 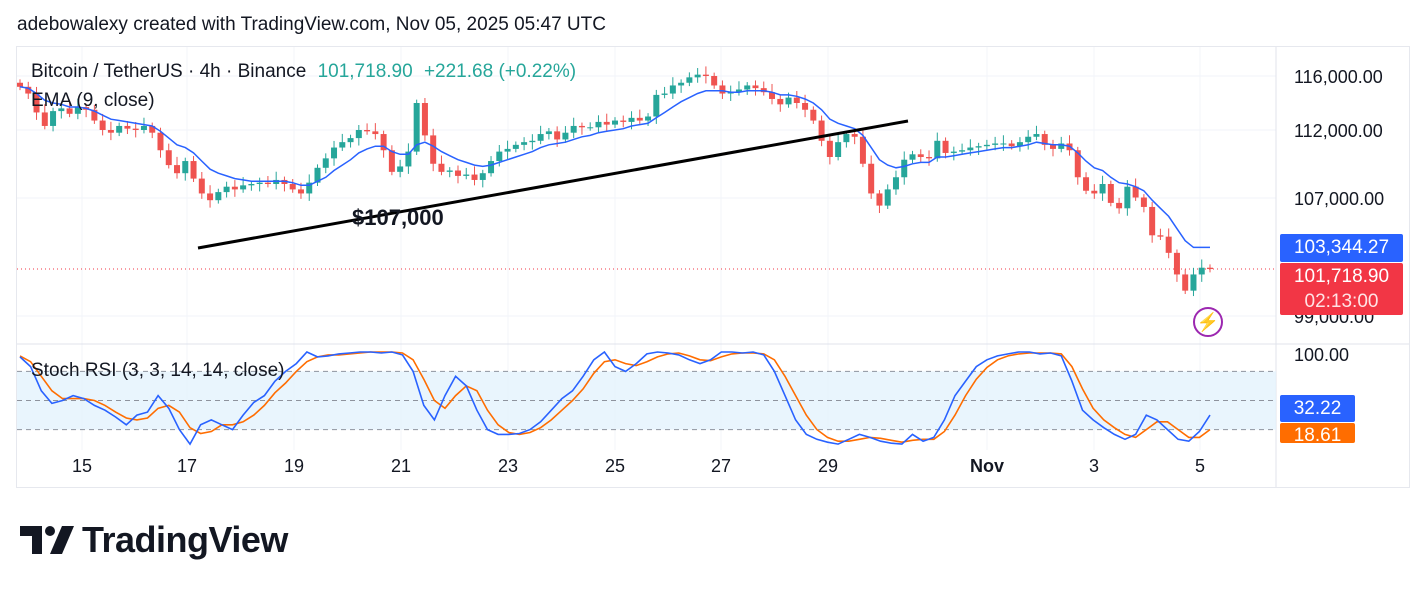 What do you see at coordinates (1341, 289) in the screenshot?
I see `last-price-tag: 101,718.90 02:13:00` at bounding box center [1341, 289].